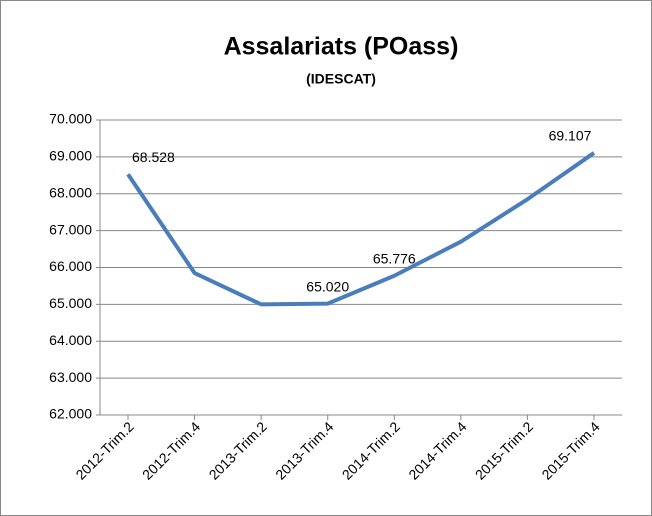 This screenshot has width=652, height=516. I want to click on data-label: 65.020, so click(327, 286).